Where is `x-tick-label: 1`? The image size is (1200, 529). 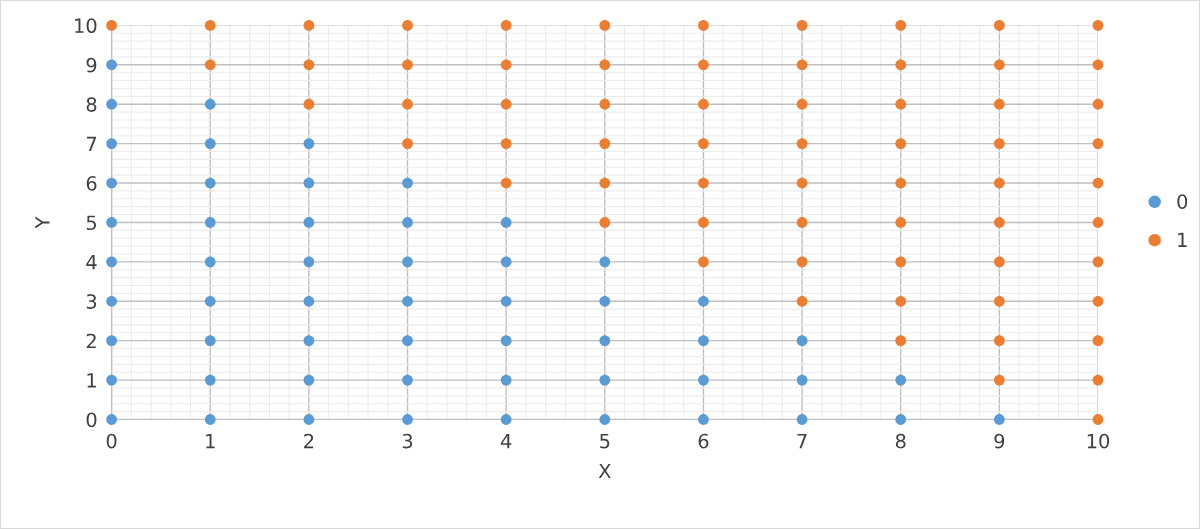
x-tick-label: 1 is located at coordinates (210, 441).